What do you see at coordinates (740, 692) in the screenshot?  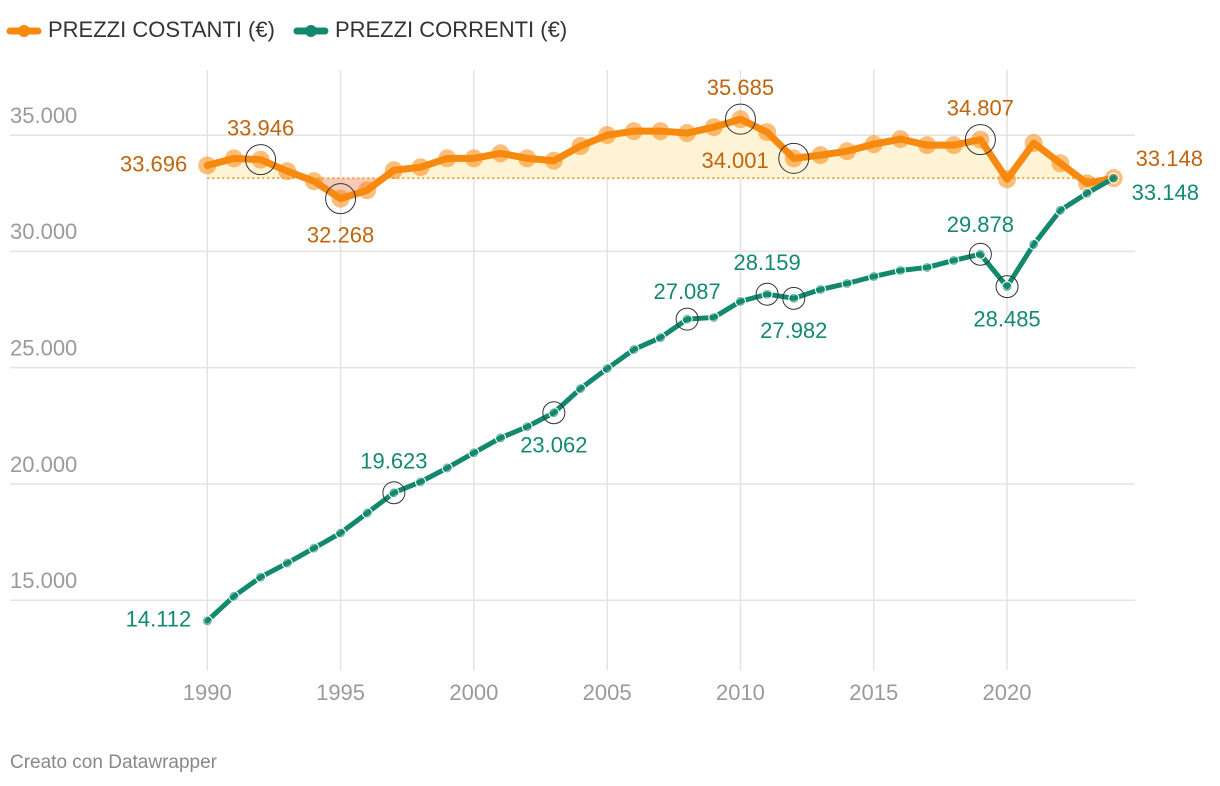 I see `x-tick-label: 2010` at bounding box center [740, 692].